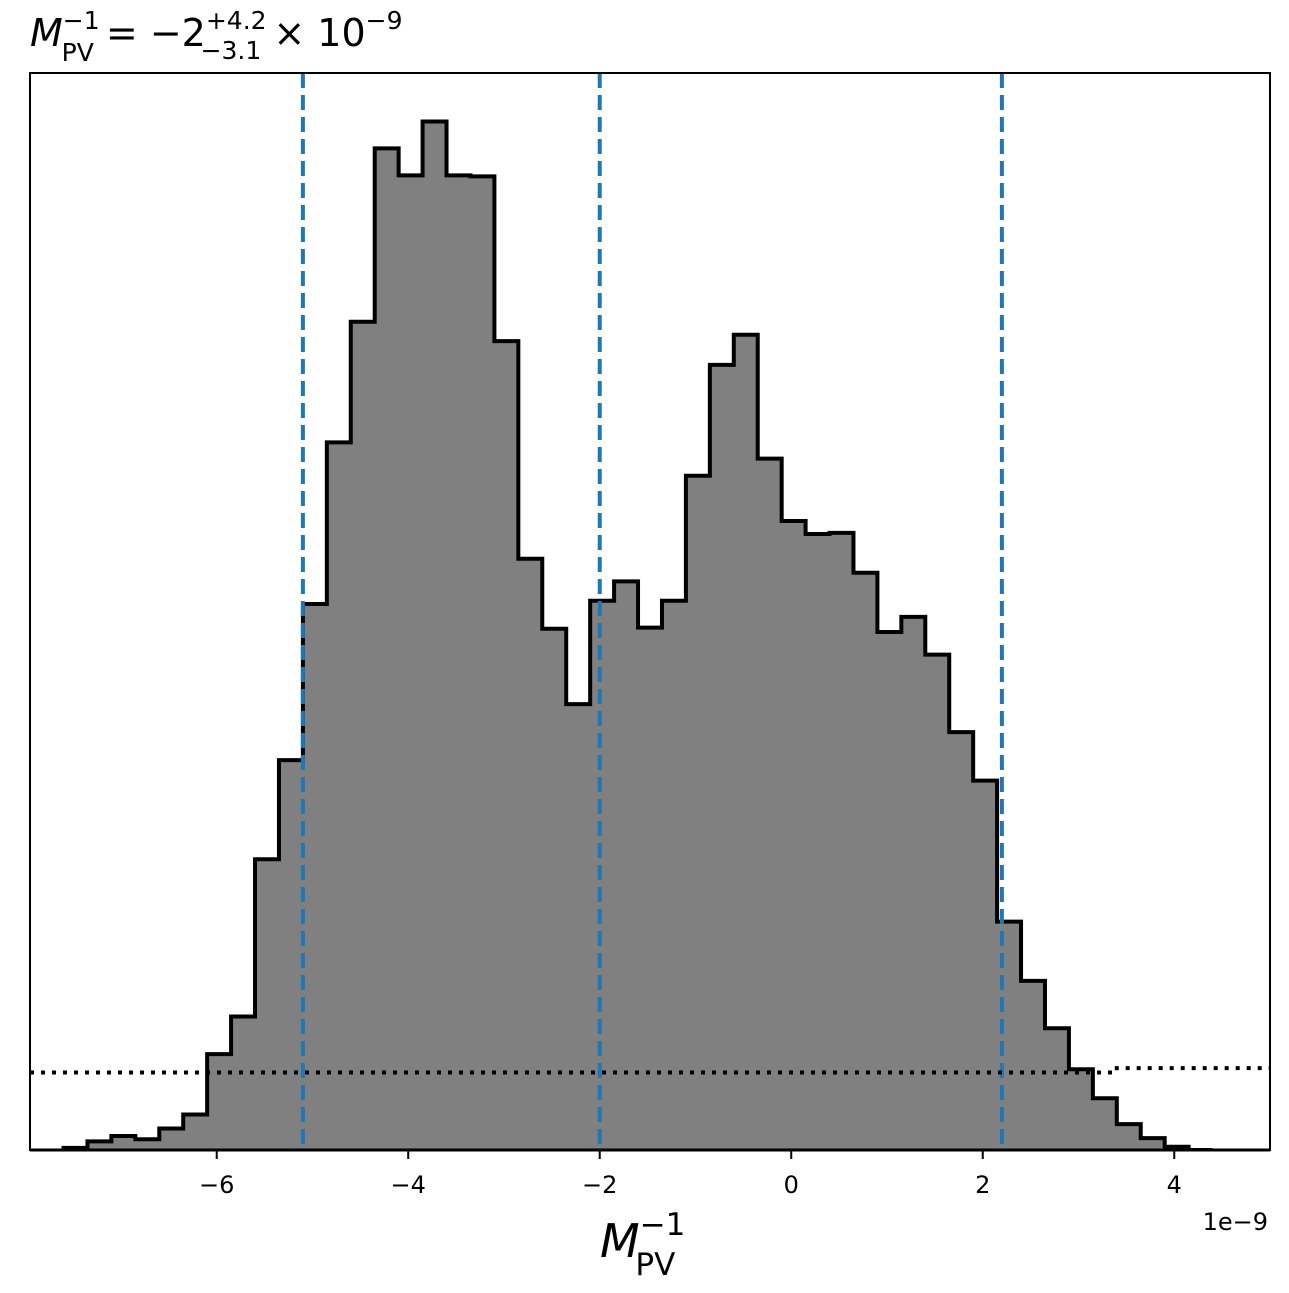 The image size is (1289, 1293). Describe the element at coordinates (231, 50) in the screenshot. I see `title-minus-error: −3.1` at that location.